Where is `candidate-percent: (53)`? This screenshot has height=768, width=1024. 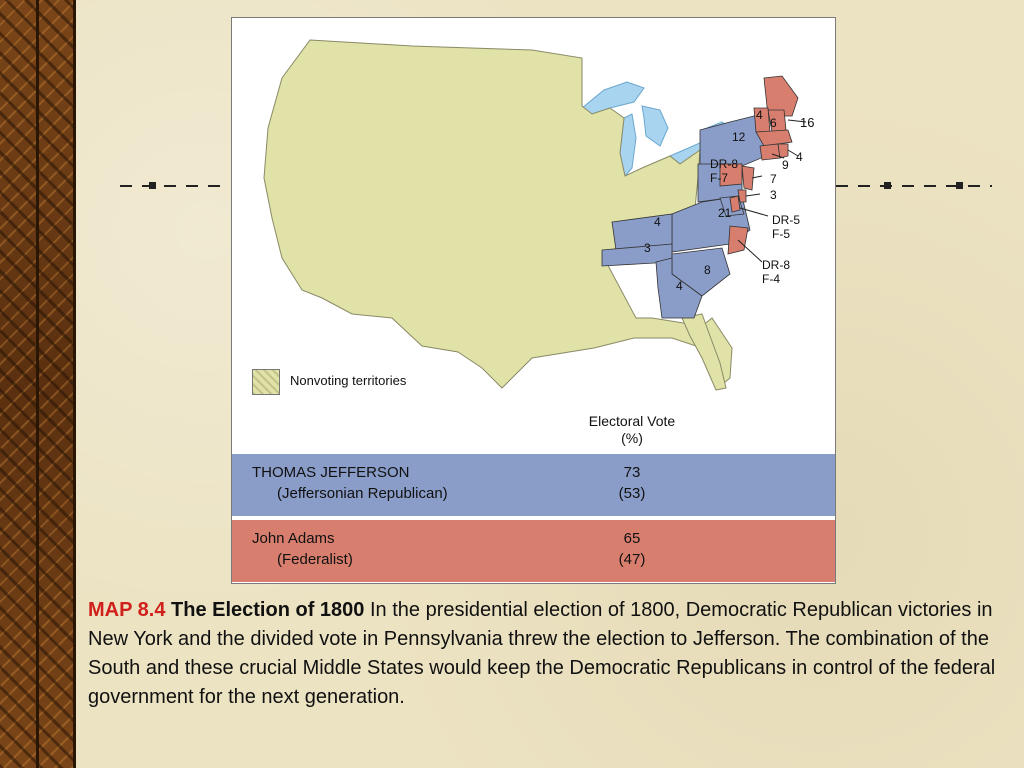 candidate-percent: (53) is located at coordinates (632, 493).